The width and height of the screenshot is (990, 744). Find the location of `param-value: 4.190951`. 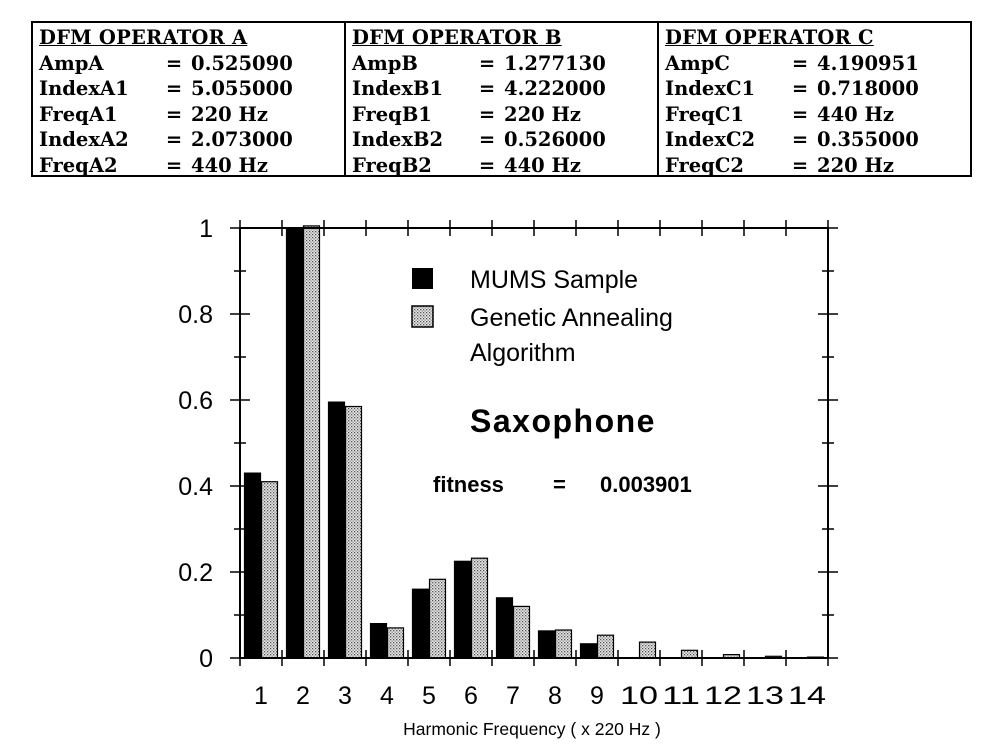

param-value: 4.190951 is located at coordinates (868, 63).